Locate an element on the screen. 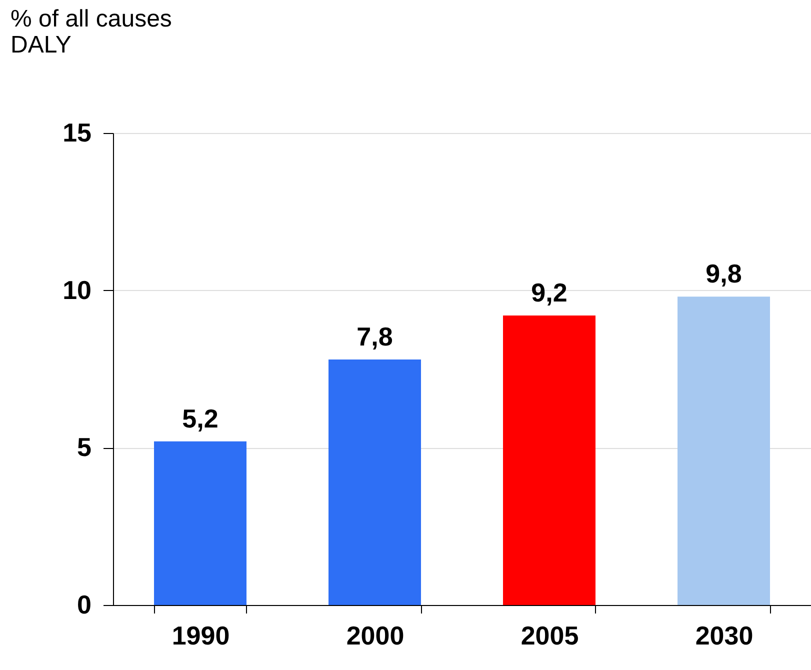  data-label: 9,2 is located at coordinates (549, 293).